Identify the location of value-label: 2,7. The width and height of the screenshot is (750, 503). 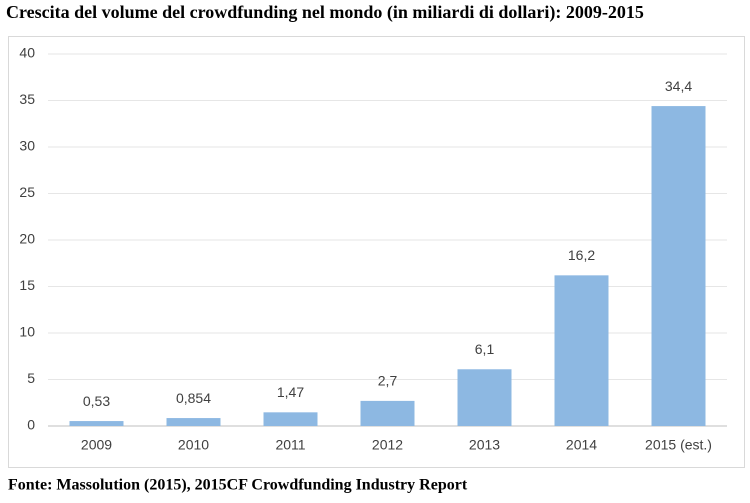
(388, 381).